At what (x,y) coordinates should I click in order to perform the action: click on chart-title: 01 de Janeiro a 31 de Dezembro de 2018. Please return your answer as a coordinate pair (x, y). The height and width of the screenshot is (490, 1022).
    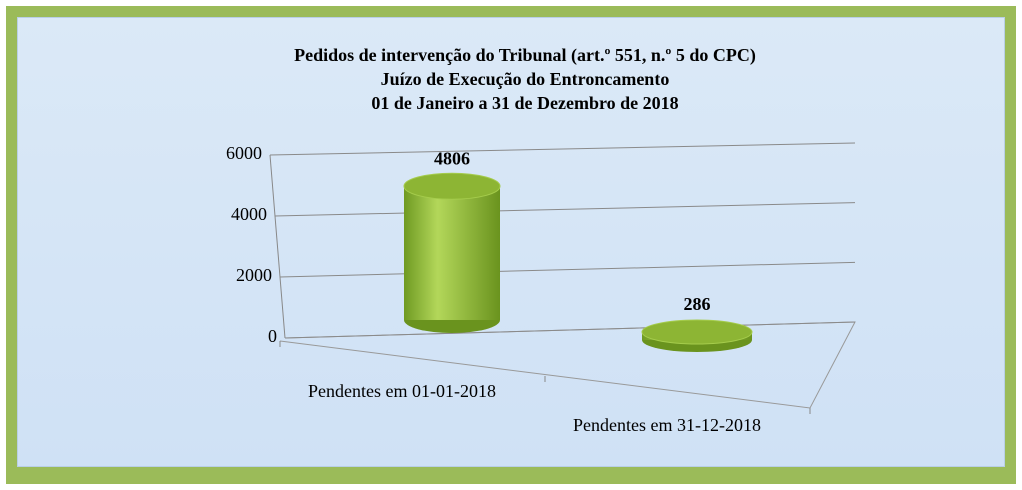
    Looking at the image, I should click on (524, 103).